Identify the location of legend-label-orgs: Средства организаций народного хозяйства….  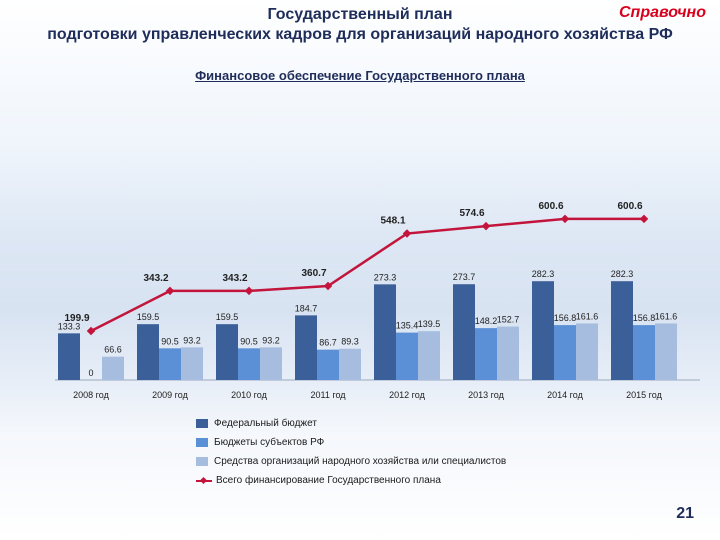
(360, 461).